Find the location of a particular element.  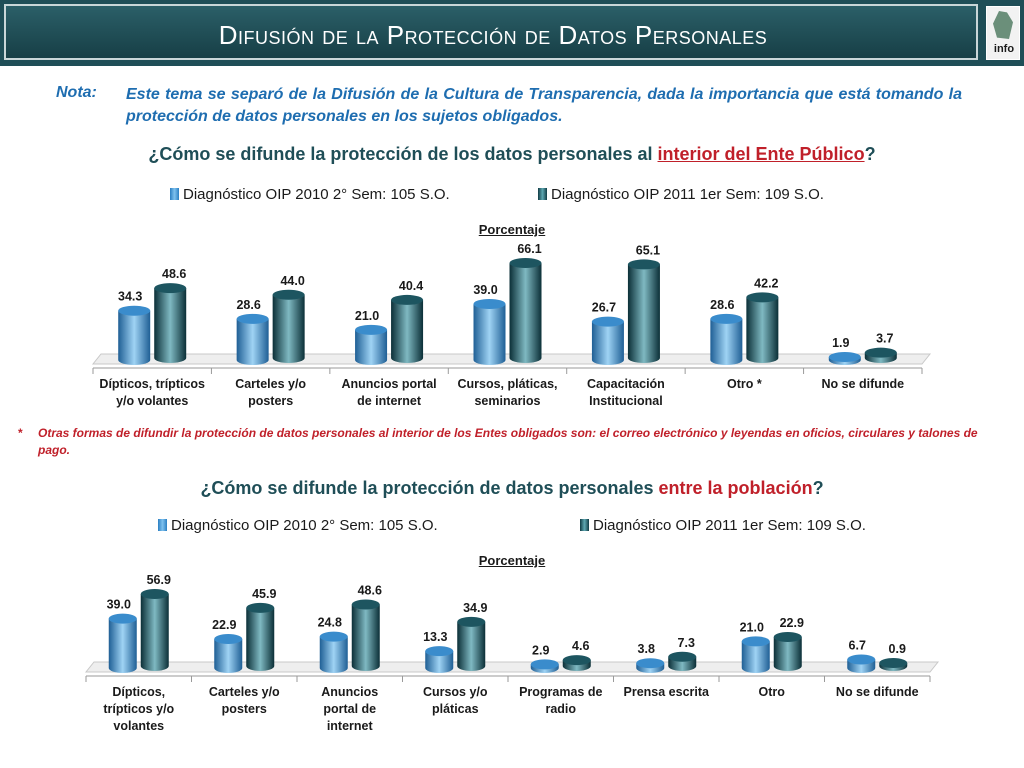

category-label: internet is located at coordinates (350, 726).